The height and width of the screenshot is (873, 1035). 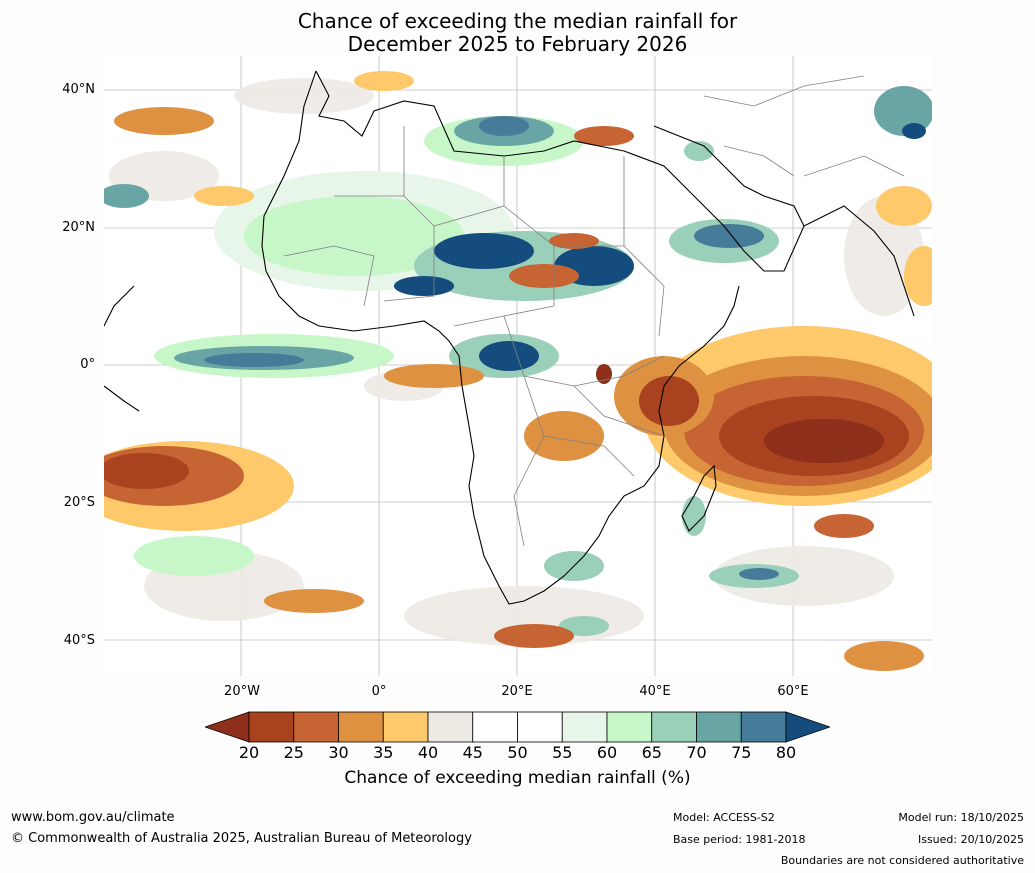 What do you see at coordinates (249, 752) in the screenshot?
I see `colorbar-tick: 20` at bounding box center [249, 752].